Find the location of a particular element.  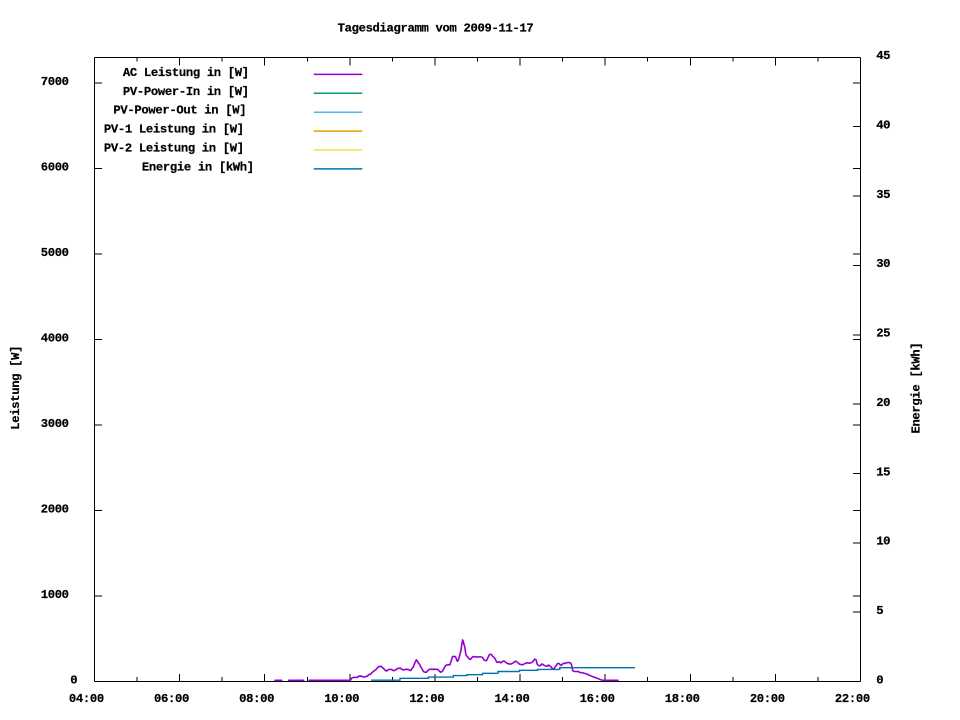

svg-text: 22:00 is located at coordinates (852, 699).